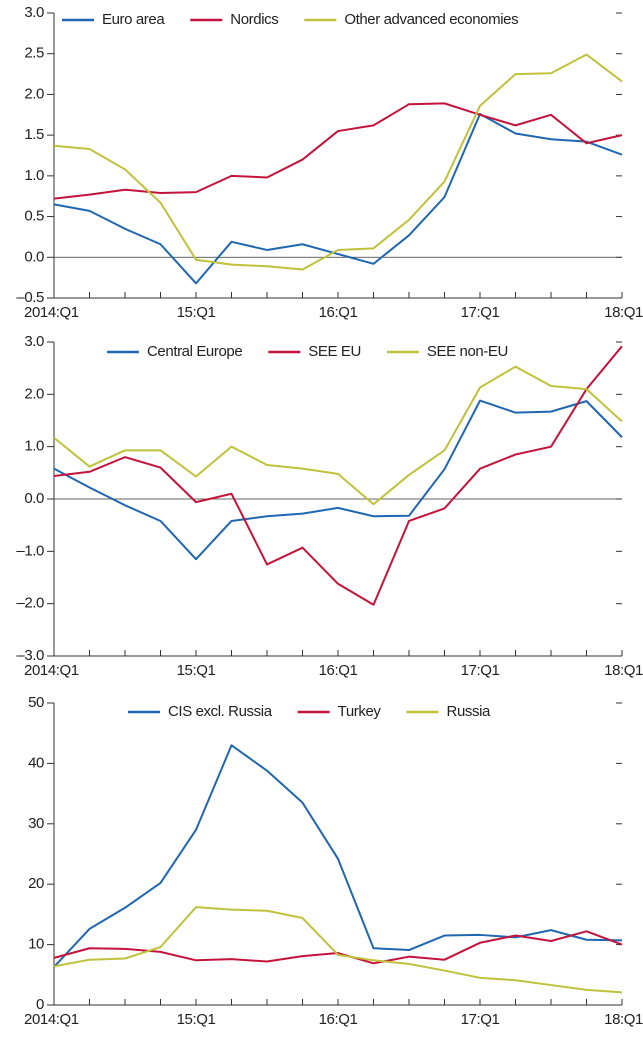 This screenshot has height=1051, width=643. What do you see at coordinates (194, 351) in the screenshot?
I see `legend-label: Central Europe` at bounding box center [194, 351].